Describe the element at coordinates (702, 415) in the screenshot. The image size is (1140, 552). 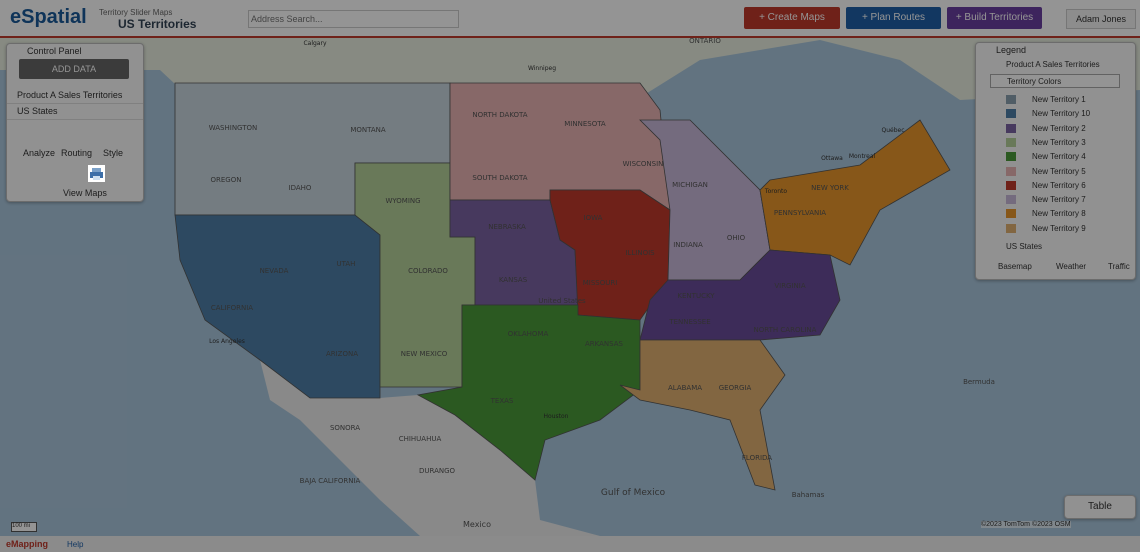
I see `territory-southeast` at that location.